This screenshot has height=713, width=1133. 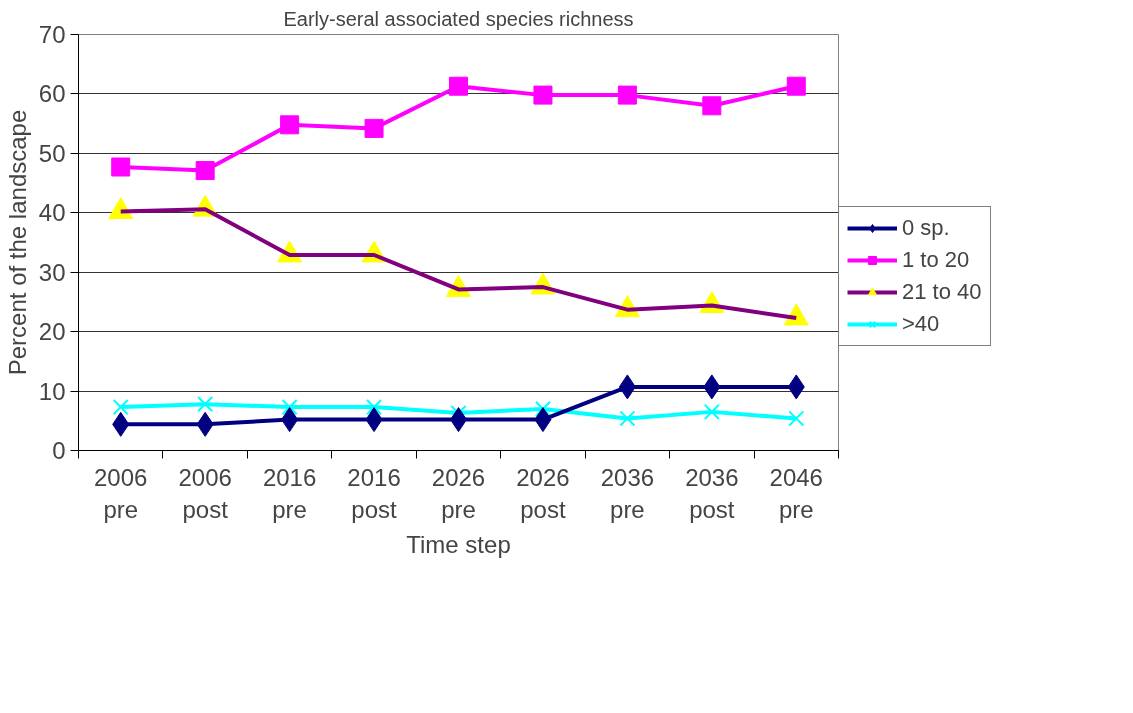 What do you see at coordinates (458, 18) in the screenshot?
I see `chart-title: Early-seral associated species richness` at bounding box center [458, 18].